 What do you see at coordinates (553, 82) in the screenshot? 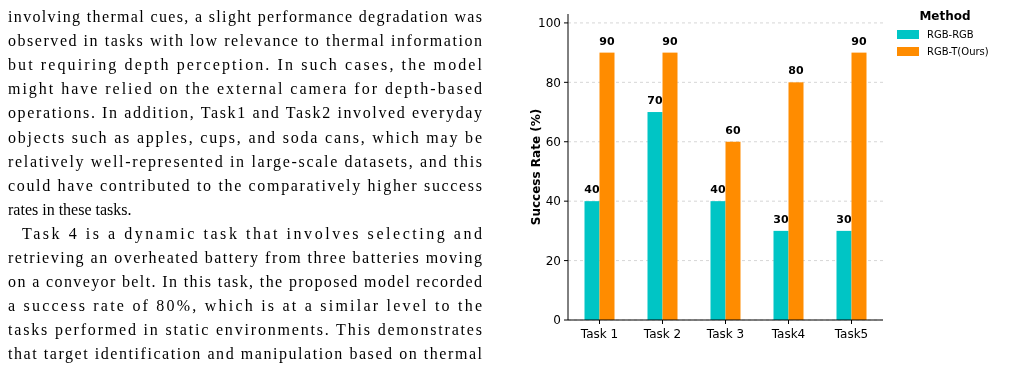
I see `y-tick-label: 80` at bounding box center [553, 82].